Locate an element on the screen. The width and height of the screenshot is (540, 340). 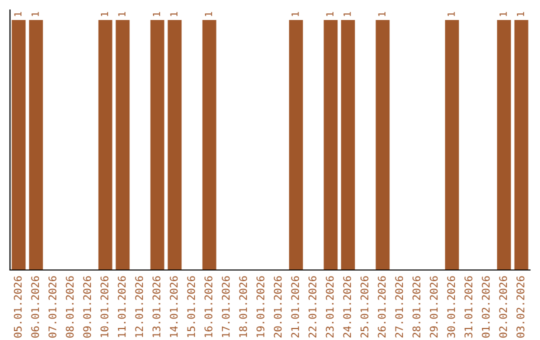
x-tick-label: 27.01.2026 is located at coordinates (399, 307).